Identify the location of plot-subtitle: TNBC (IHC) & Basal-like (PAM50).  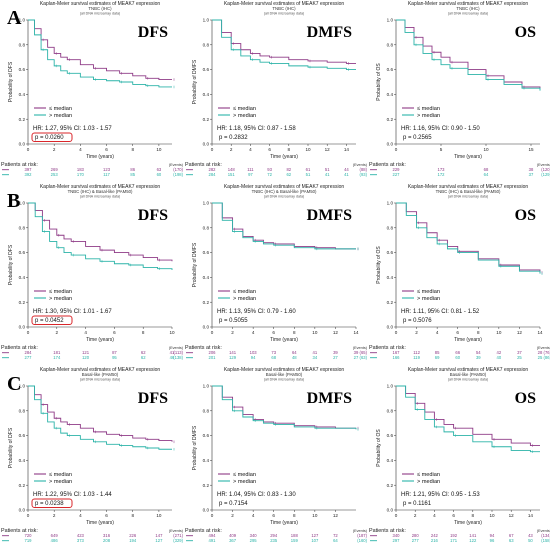
(468, 191).